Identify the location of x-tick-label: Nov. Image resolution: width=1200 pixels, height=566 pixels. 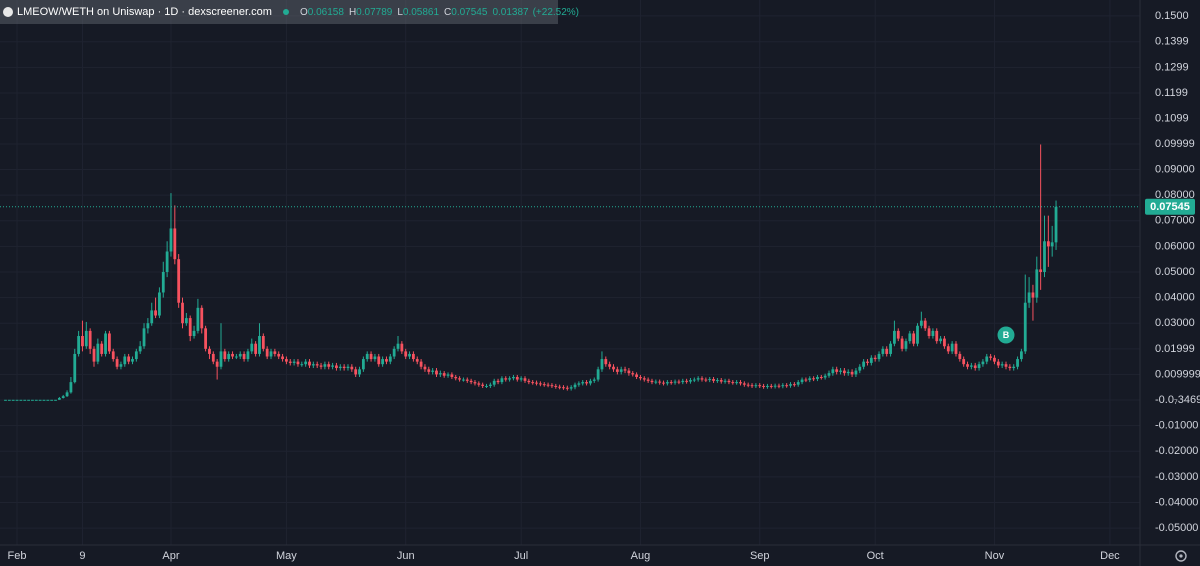
(995, 556).